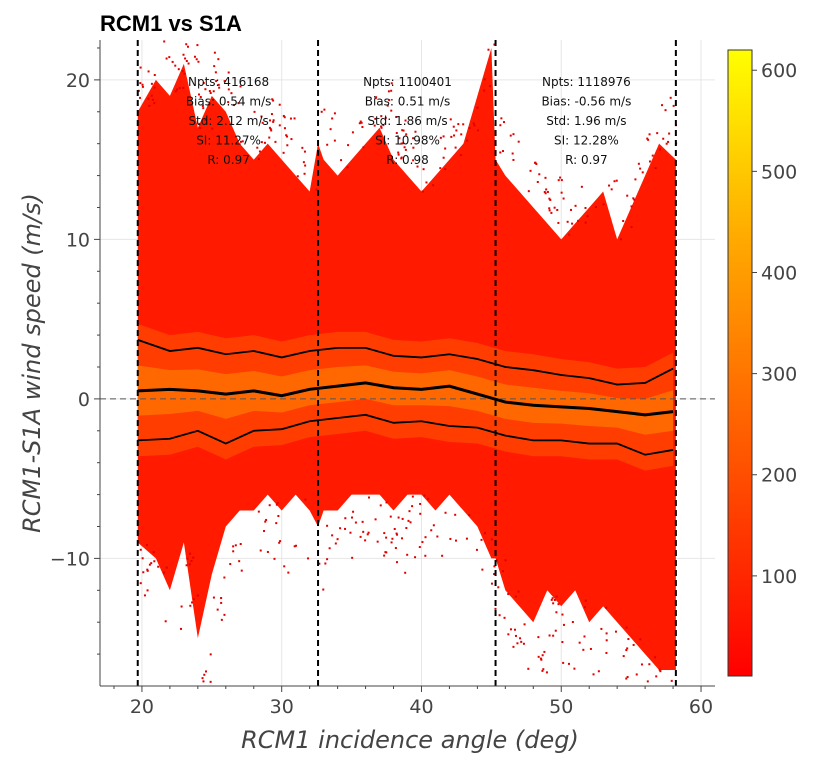  I want to click on x-tick-label: 30, so click(282, 707).